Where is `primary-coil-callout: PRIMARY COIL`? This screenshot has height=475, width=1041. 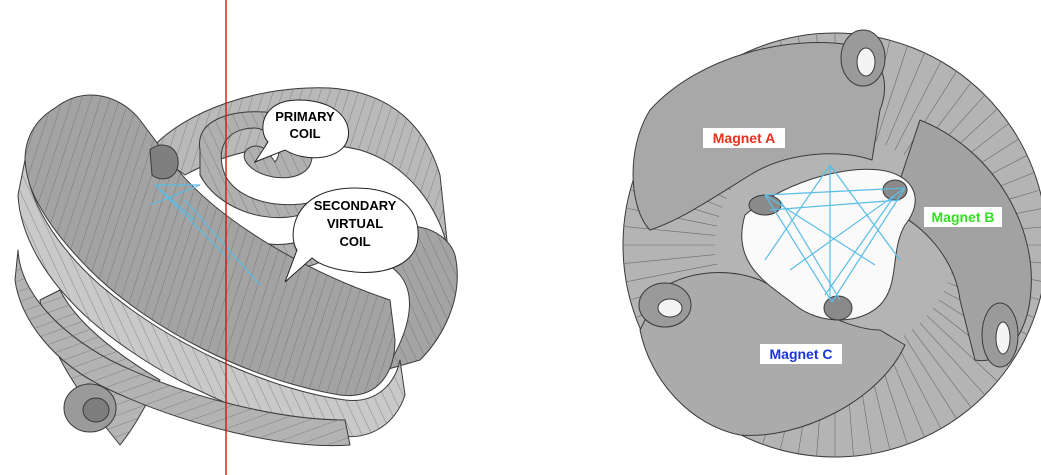
primary-coil-callout: PRIMARY COIL is located at coordinates (301, 131).